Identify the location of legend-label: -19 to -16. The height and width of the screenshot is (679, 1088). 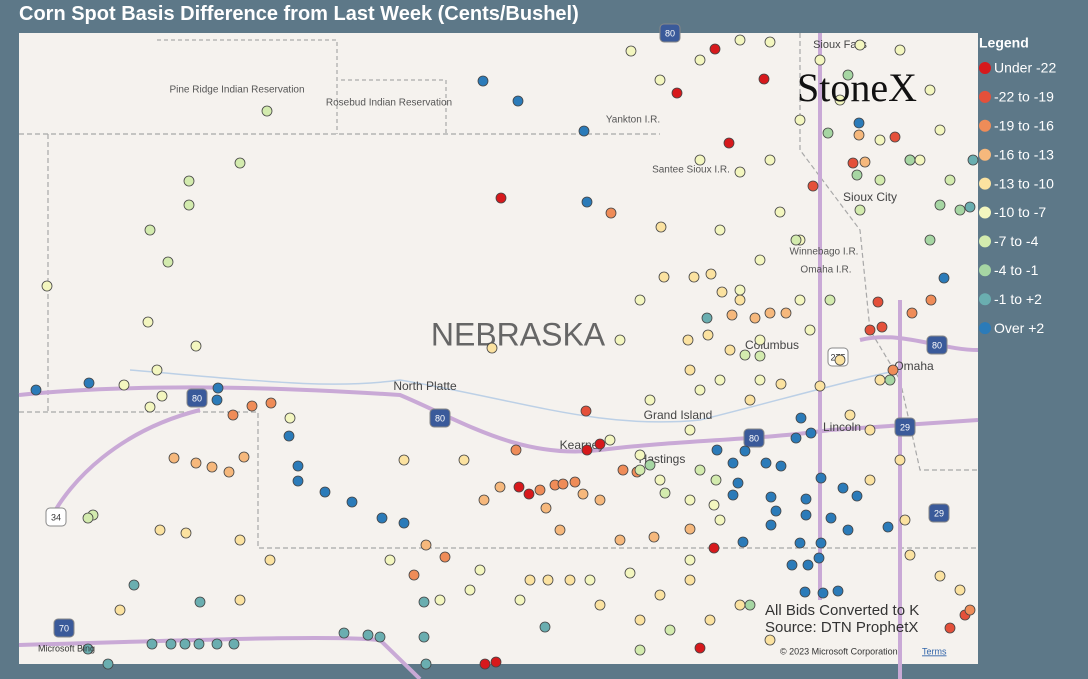
(1024, 126).